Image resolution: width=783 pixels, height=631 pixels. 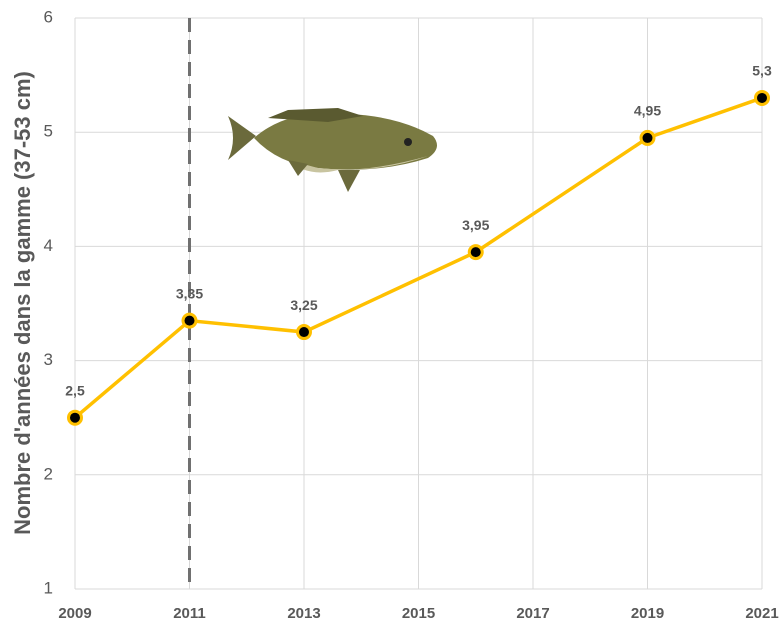 I want to click on y-tick-label: 4, so click(x=48, y=245).